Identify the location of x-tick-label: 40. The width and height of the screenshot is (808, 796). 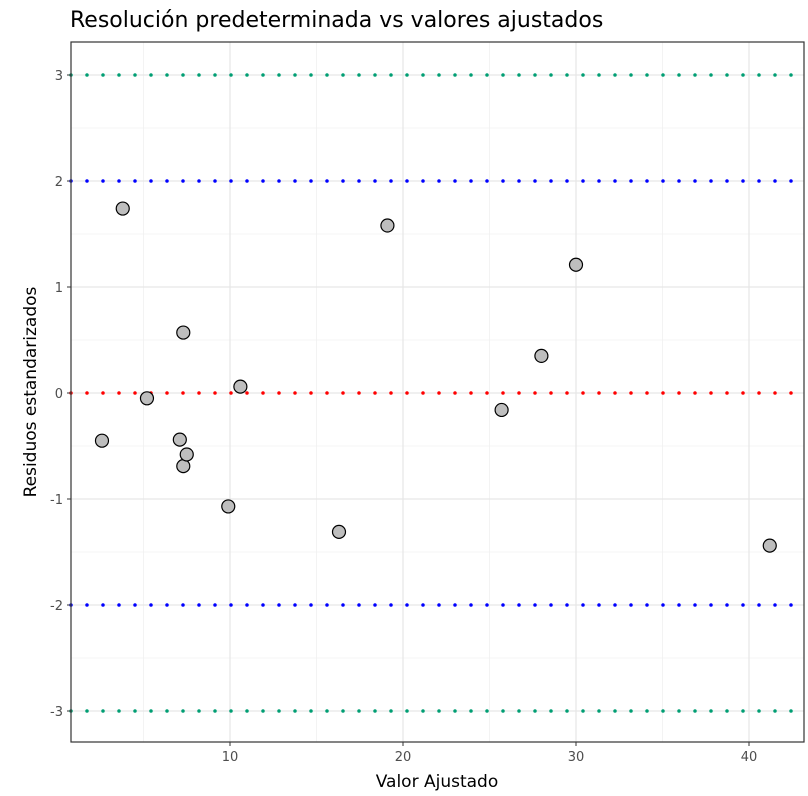
(749, 757).